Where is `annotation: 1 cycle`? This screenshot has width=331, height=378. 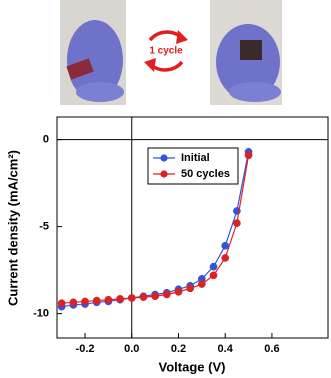 annotation: 1 cycle is located at coordinates (166, 51).